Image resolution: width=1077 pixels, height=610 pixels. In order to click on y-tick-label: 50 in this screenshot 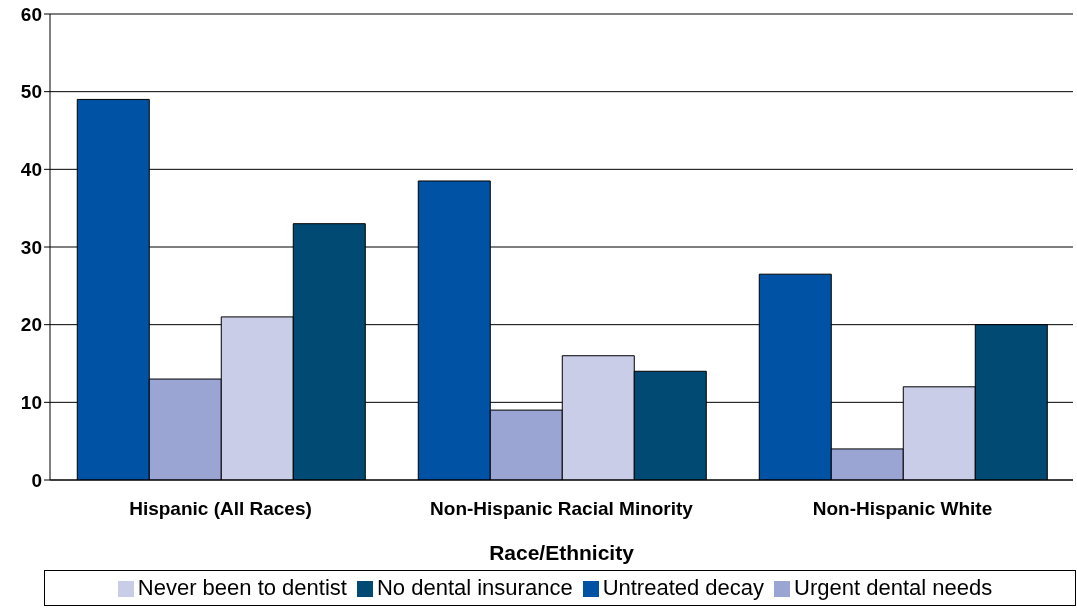, I will do `click(31, 92)`.